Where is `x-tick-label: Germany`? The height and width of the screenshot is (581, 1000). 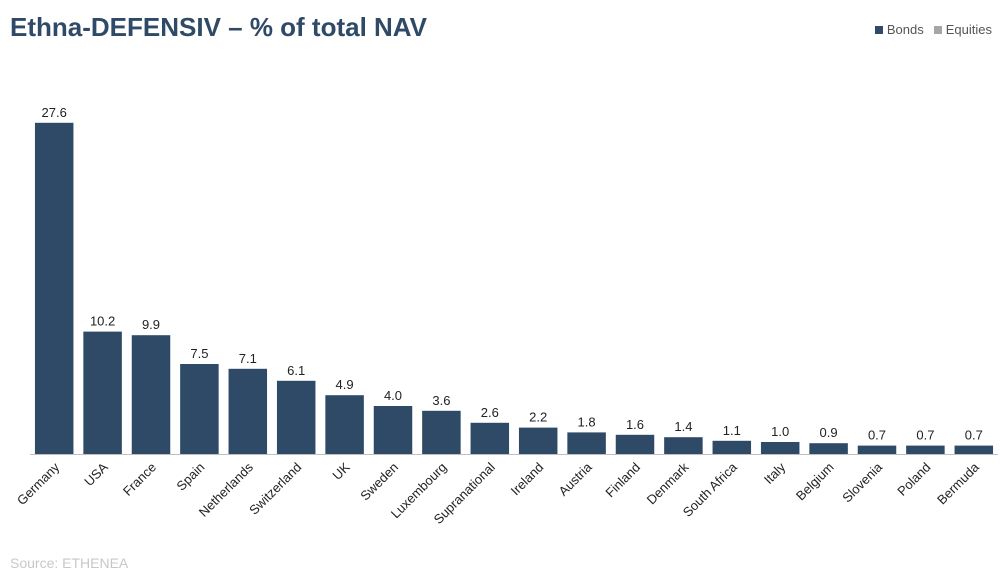 x-tick-label: Germany is located at coordinates (38, 483).